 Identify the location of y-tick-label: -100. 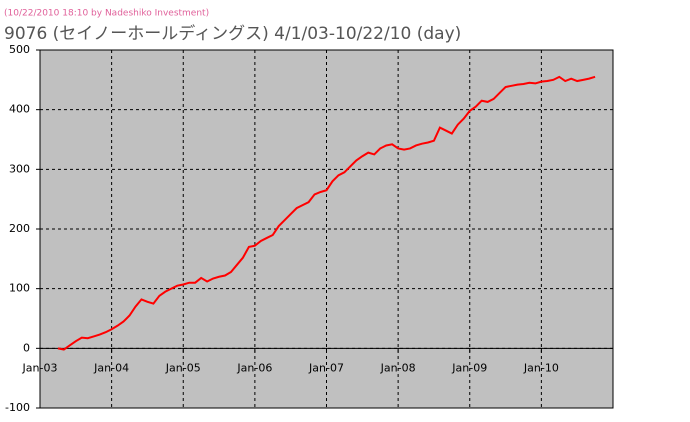
(17, 407).